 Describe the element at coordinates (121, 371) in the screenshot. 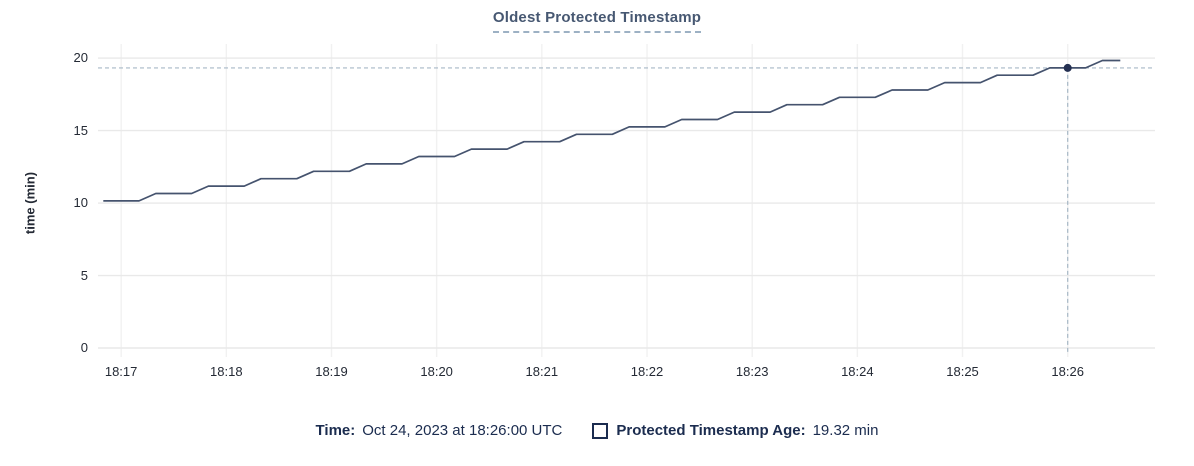

I see `x-tick-label: 18:17` at that location.